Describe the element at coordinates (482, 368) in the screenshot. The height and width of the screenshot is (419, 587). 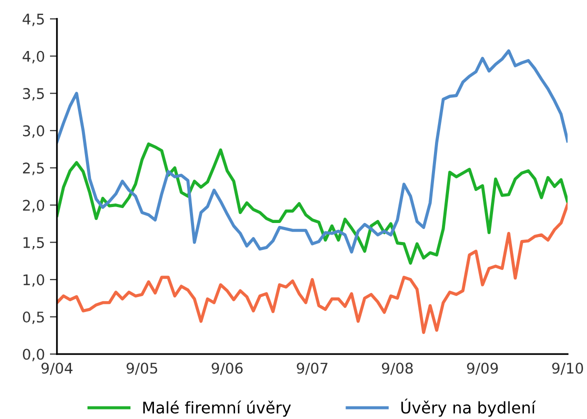
I see `x-tick-label: 9/09` at that location.